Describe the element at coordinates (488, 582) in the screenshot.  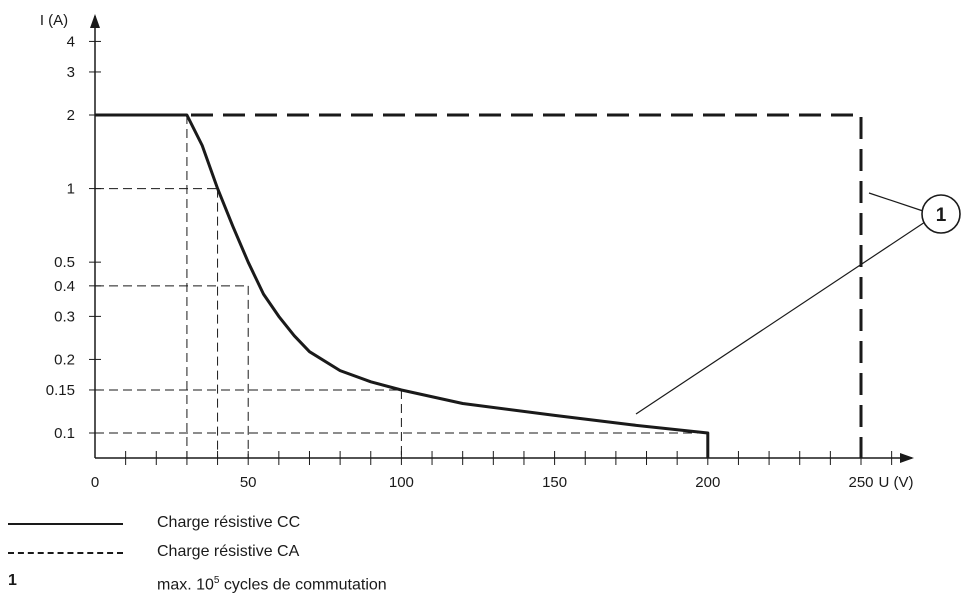
I see `legend-note: 1 max. 105 cycles de commutation` at that location.